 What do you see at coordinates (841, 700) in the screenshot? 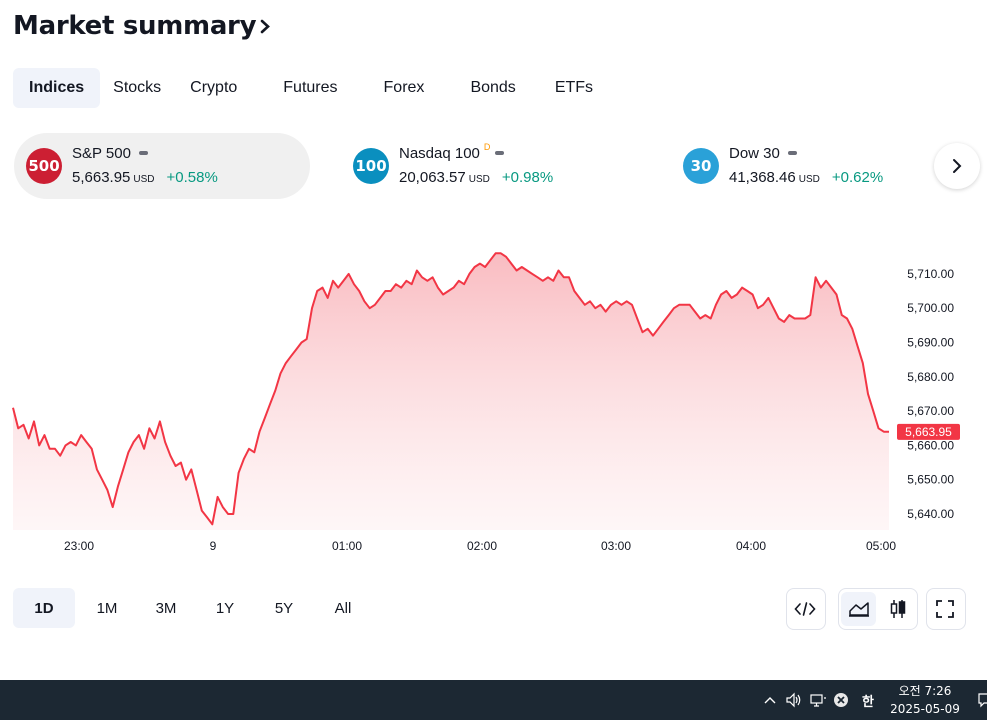
I see `blocked-icon` at bounding box center [841, 700].